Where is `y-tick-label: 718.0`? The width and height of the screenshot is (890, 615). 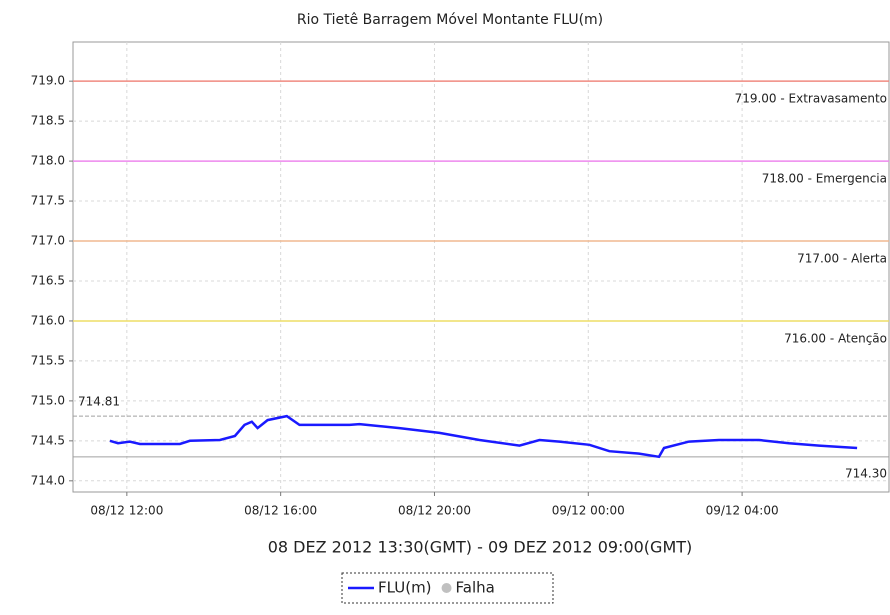
y-tick-label: 718.0 is located at coordinates (48, 161).